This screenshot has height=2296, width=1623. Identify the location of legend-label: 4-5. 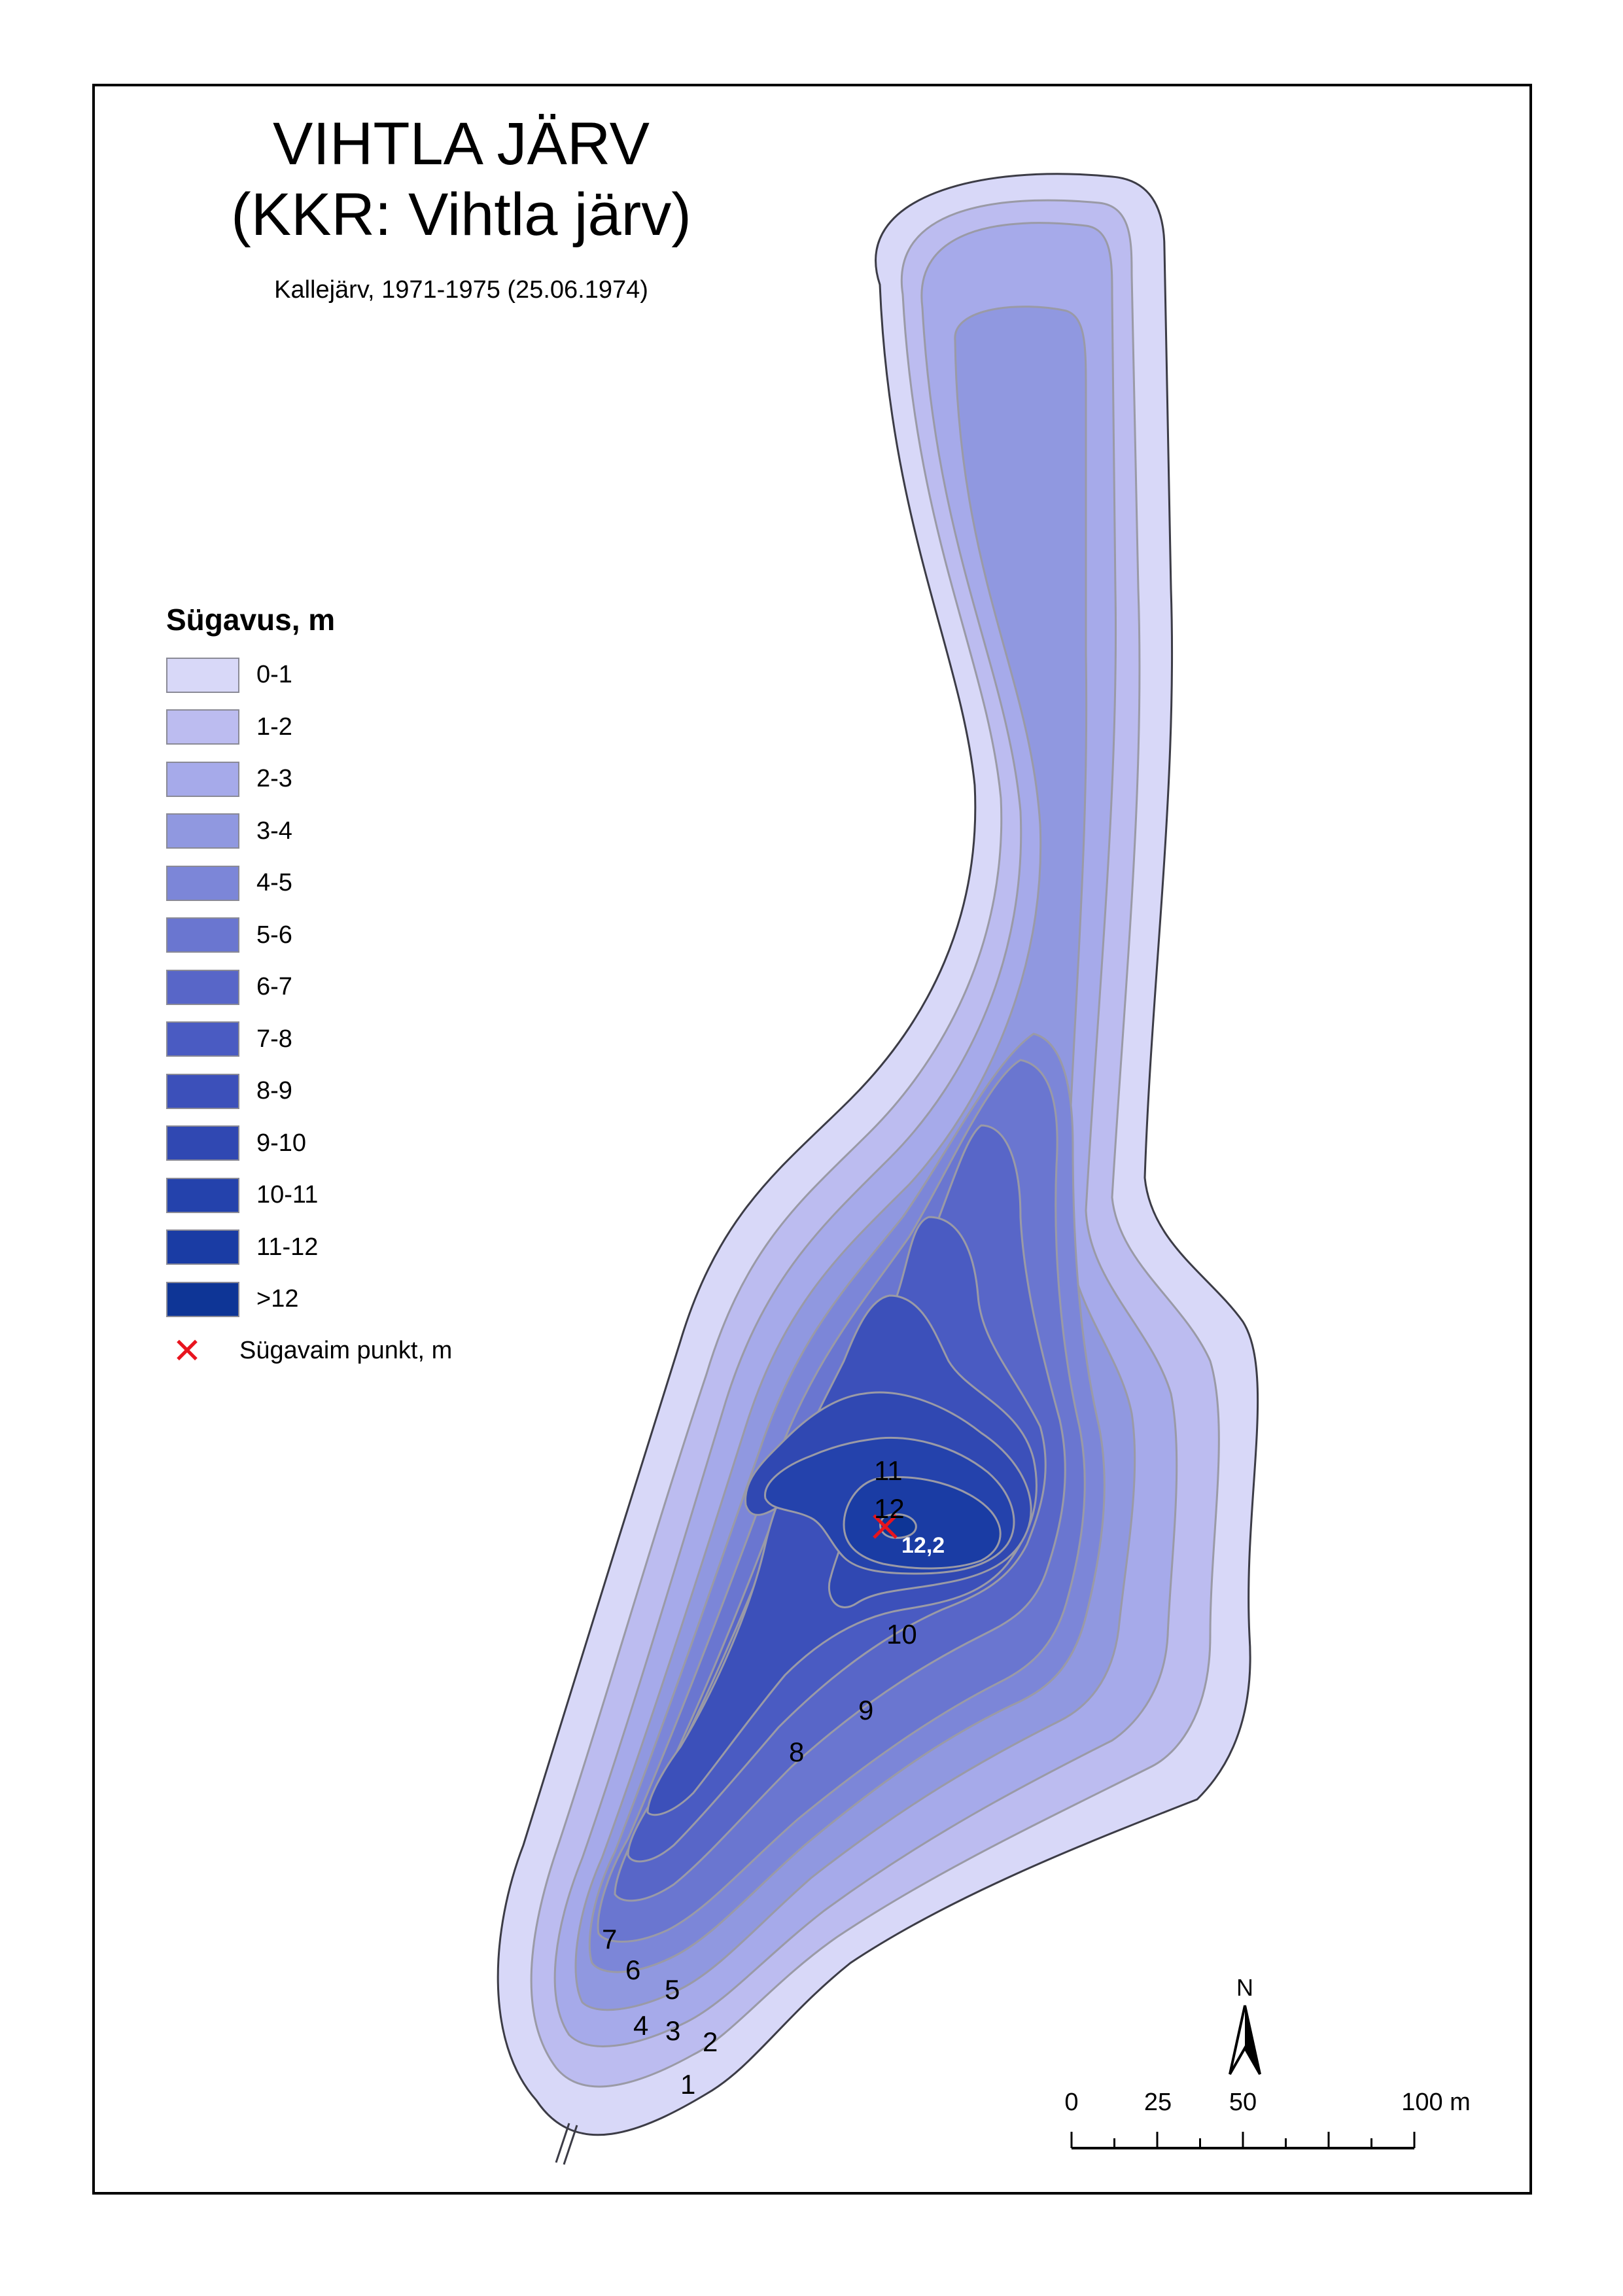
(274, 883).